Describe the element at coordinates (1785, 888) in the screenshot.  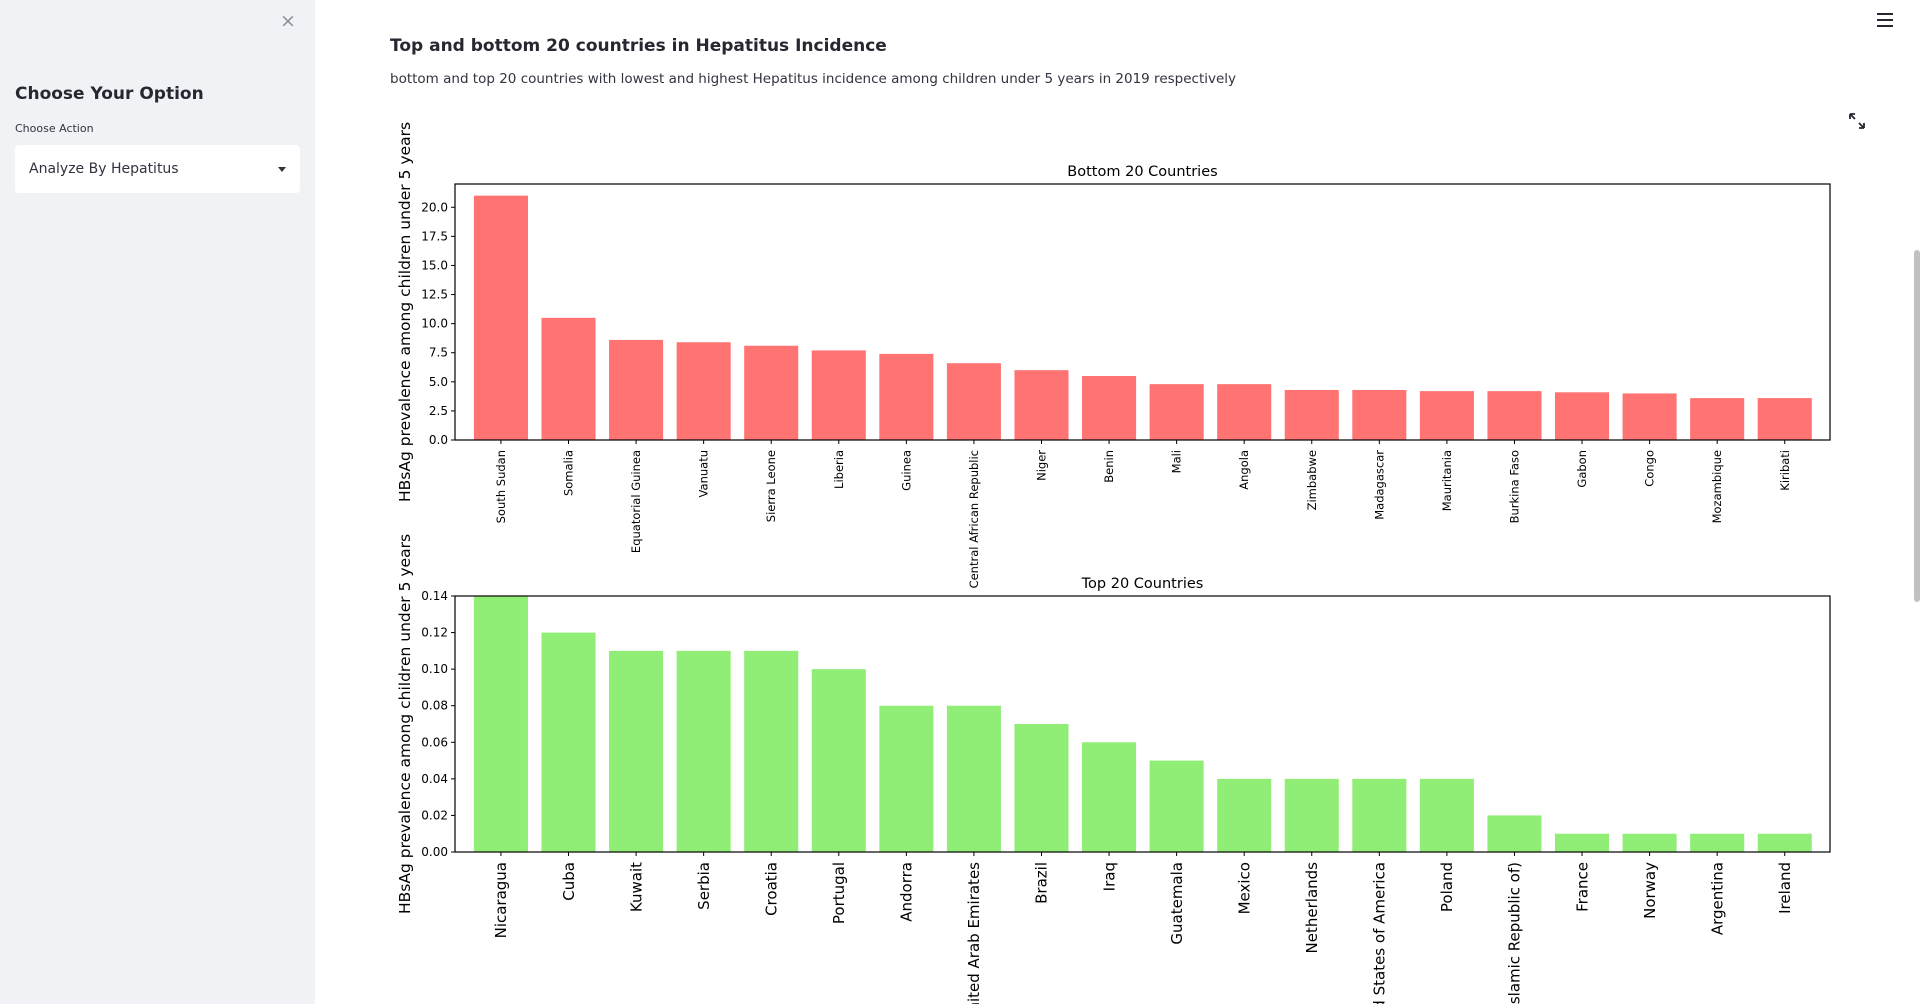
I see `x-tick-label: Ireland` at that location.